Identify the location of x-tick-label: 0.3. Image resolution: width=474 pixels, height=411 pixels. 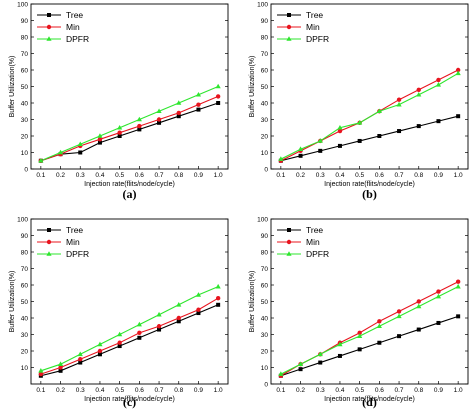
(320, 175).